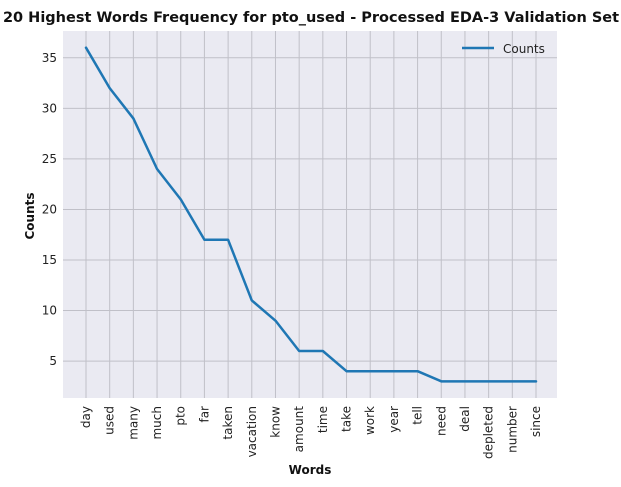 The width and height of the screenshot is (621, 487). I want to click on x-tick-label: number, so click(512, 429).